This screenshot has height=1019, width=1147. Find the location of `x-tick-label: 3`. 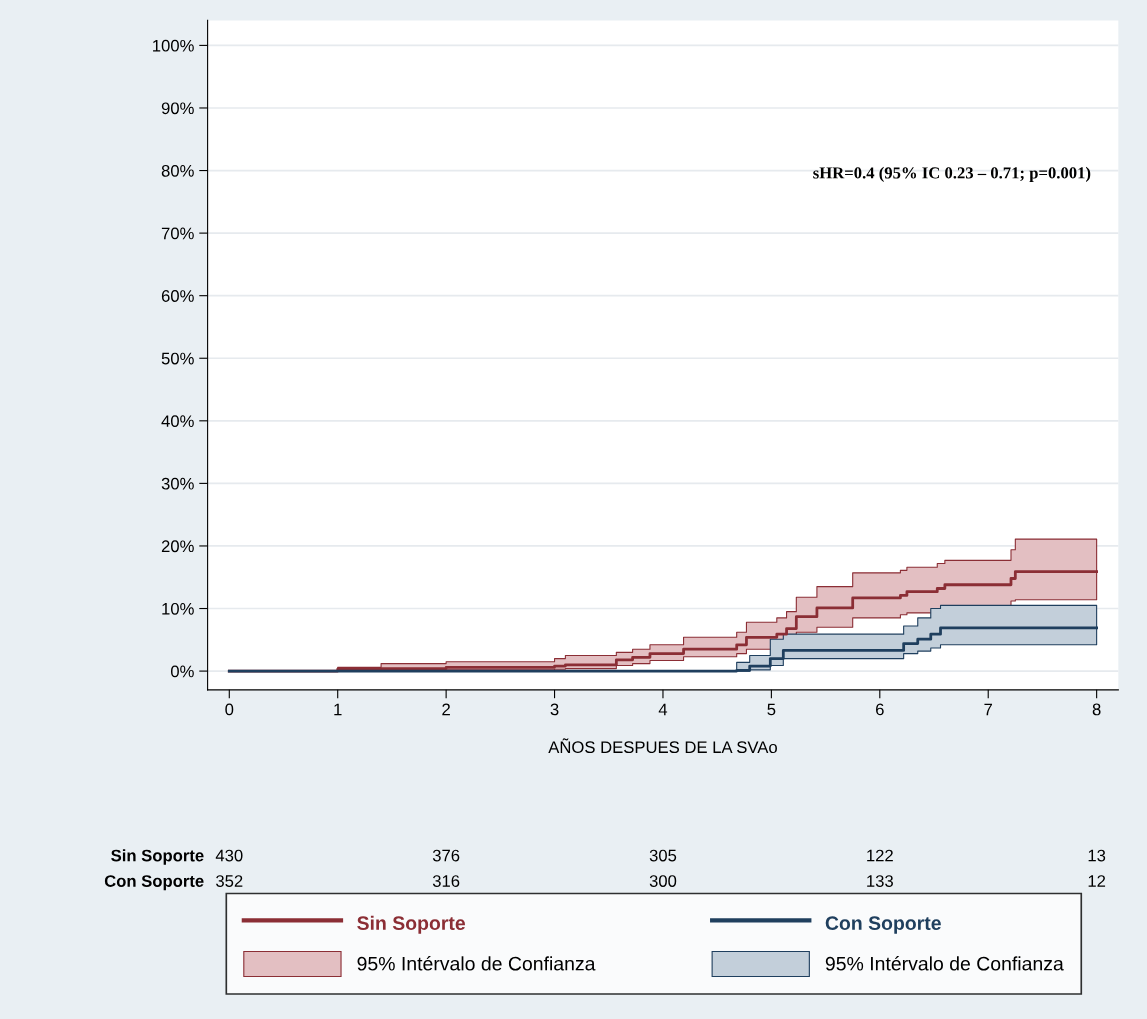

x-tick-label: 3 is located at coordinates (554, 709).